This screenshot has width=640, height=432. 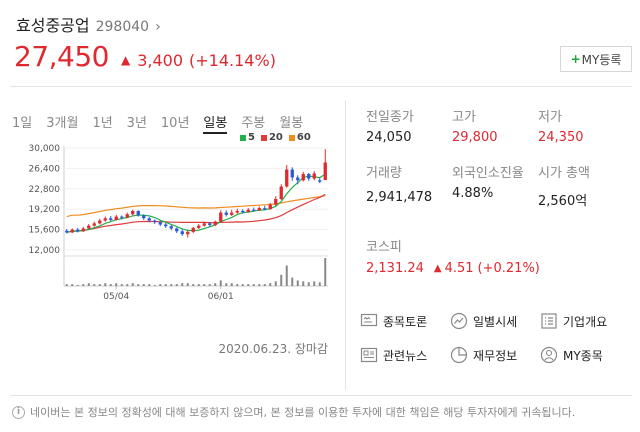 I want to click on divider, so click(x=321, y=86).